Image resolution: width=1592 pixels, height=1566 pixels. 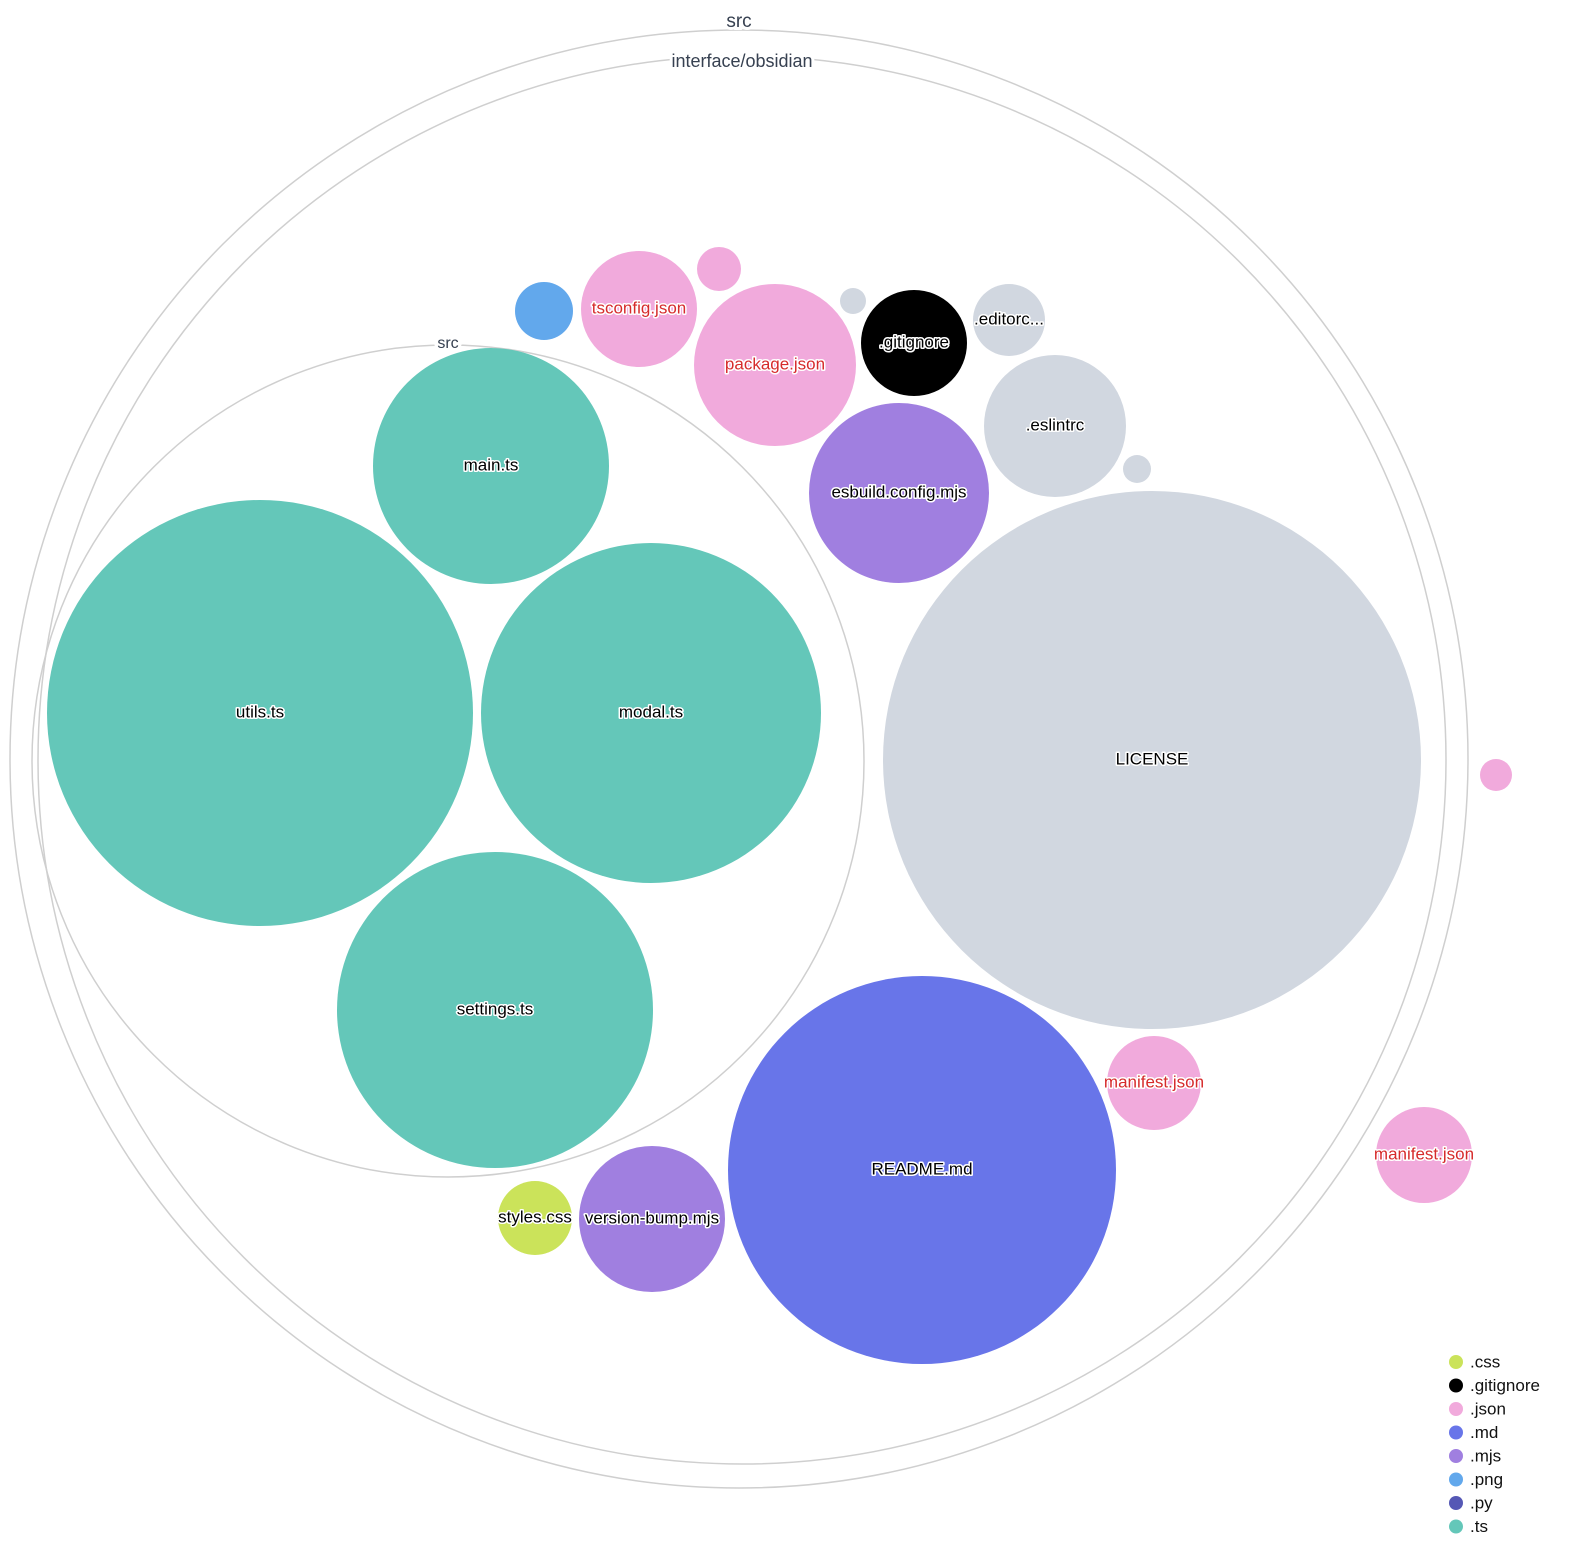 What do you see at coordinates (1488, 1408) in the screenshot?
I see `legend-label: .json` at bounding box center [1488, 1408].